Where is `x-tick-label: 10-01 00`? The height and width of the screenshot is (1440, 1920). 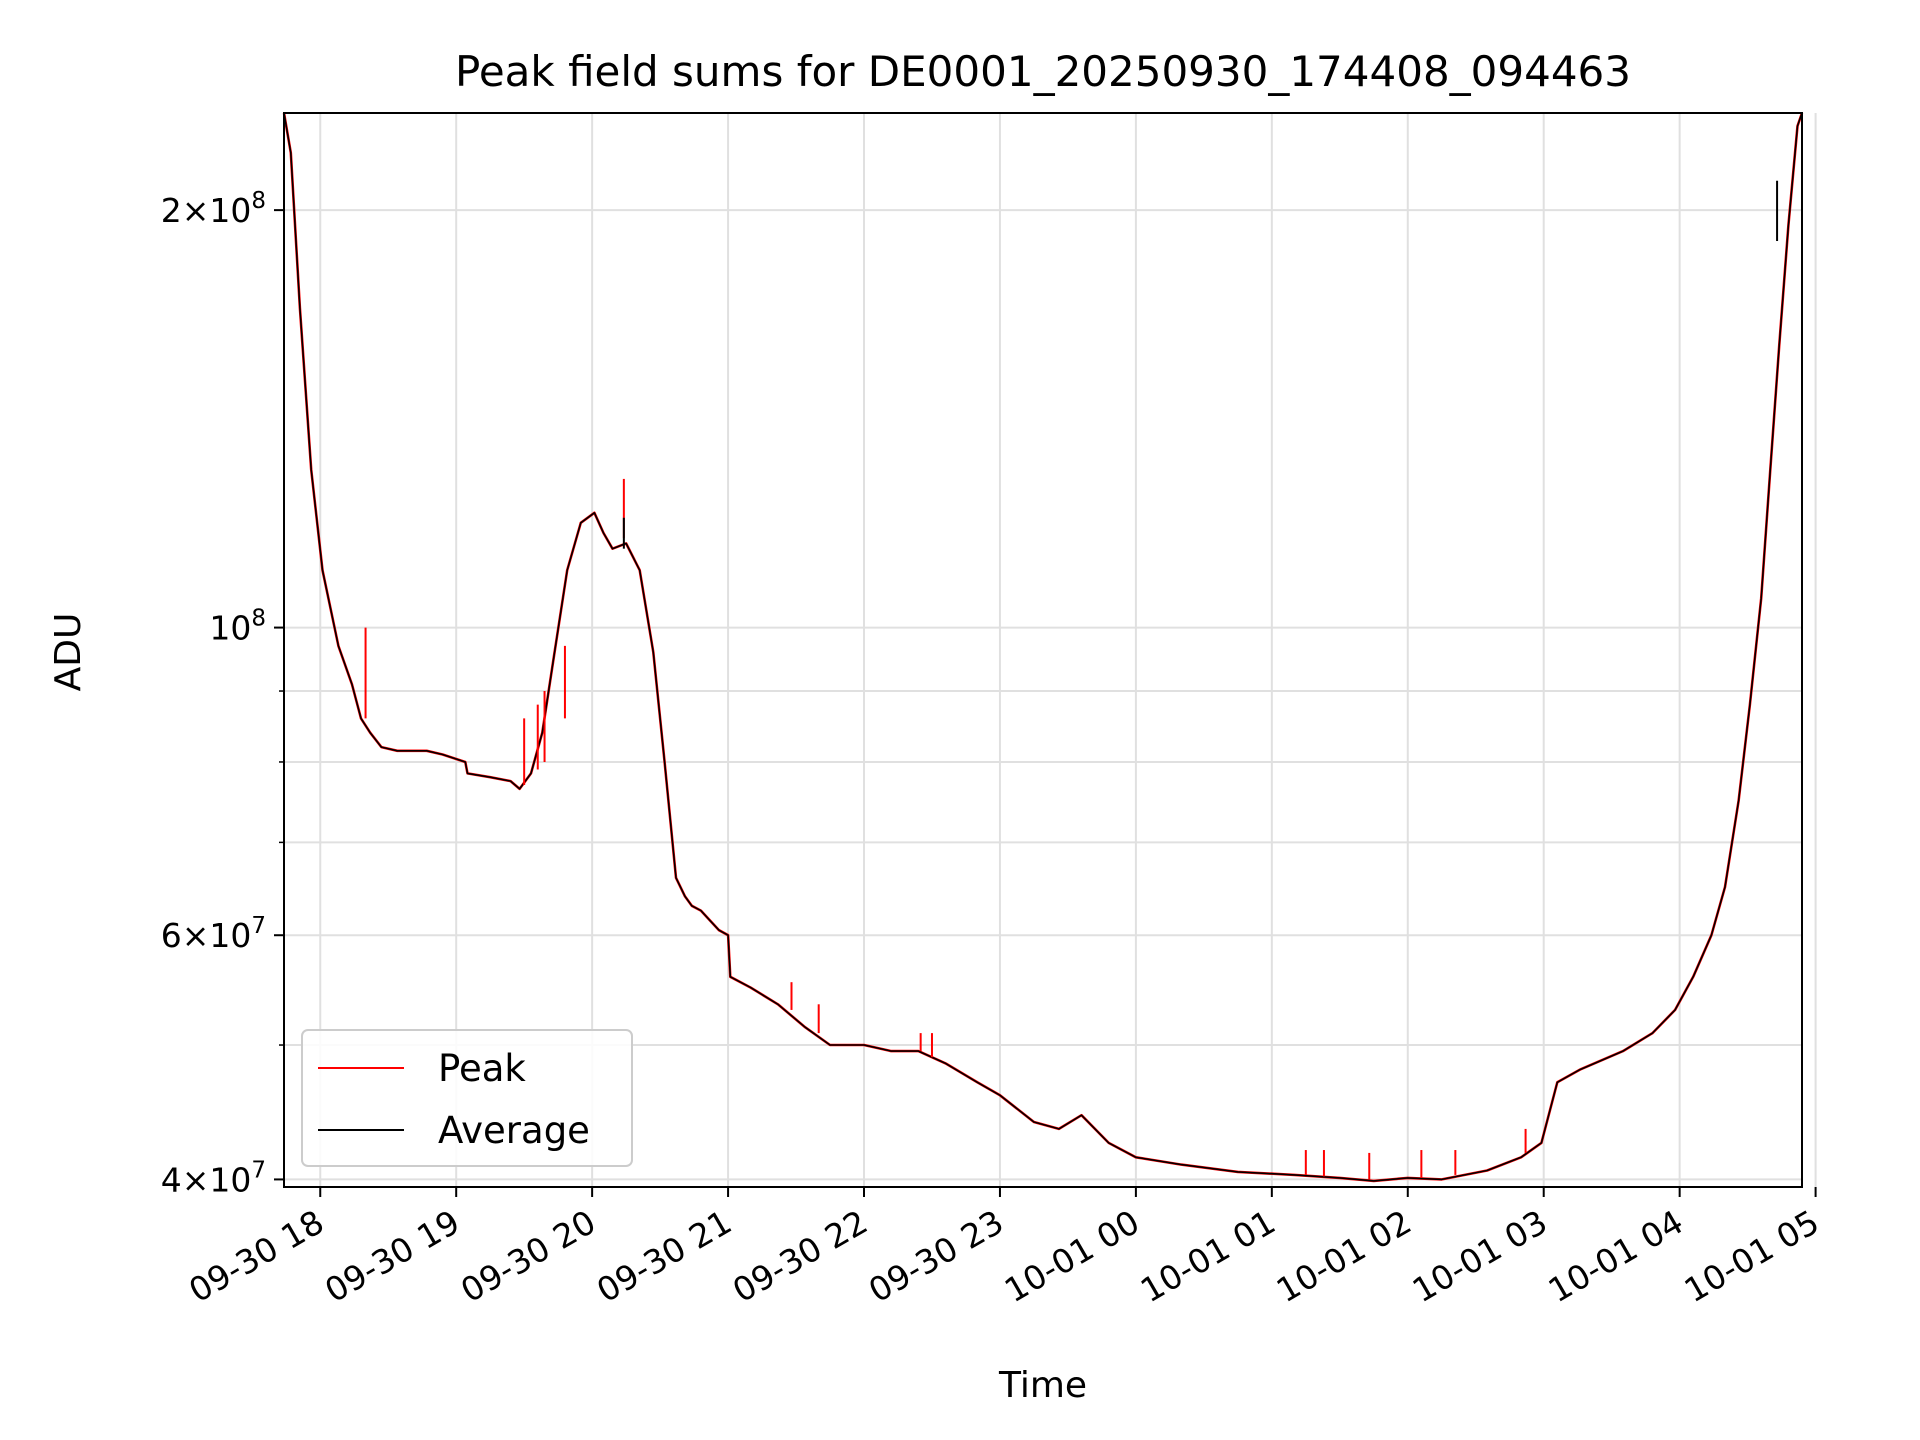
x-tick-label: 10-01 00 is located at coordinates (1072, 1256).